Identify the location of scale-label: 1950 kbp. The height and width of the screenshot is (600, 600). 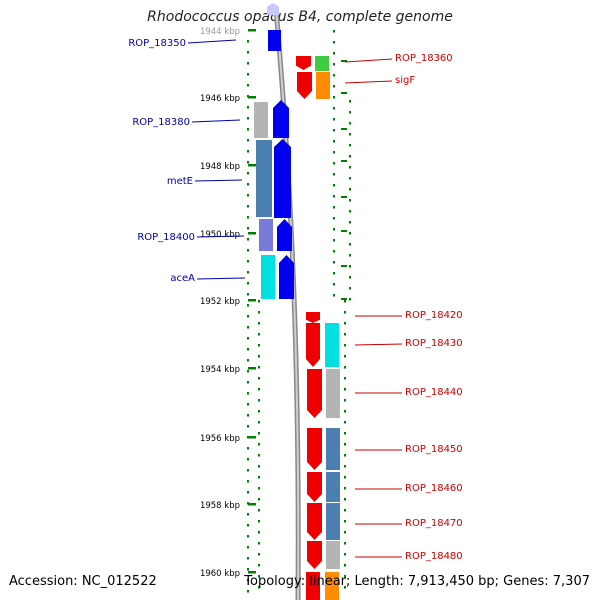
(220, 235).